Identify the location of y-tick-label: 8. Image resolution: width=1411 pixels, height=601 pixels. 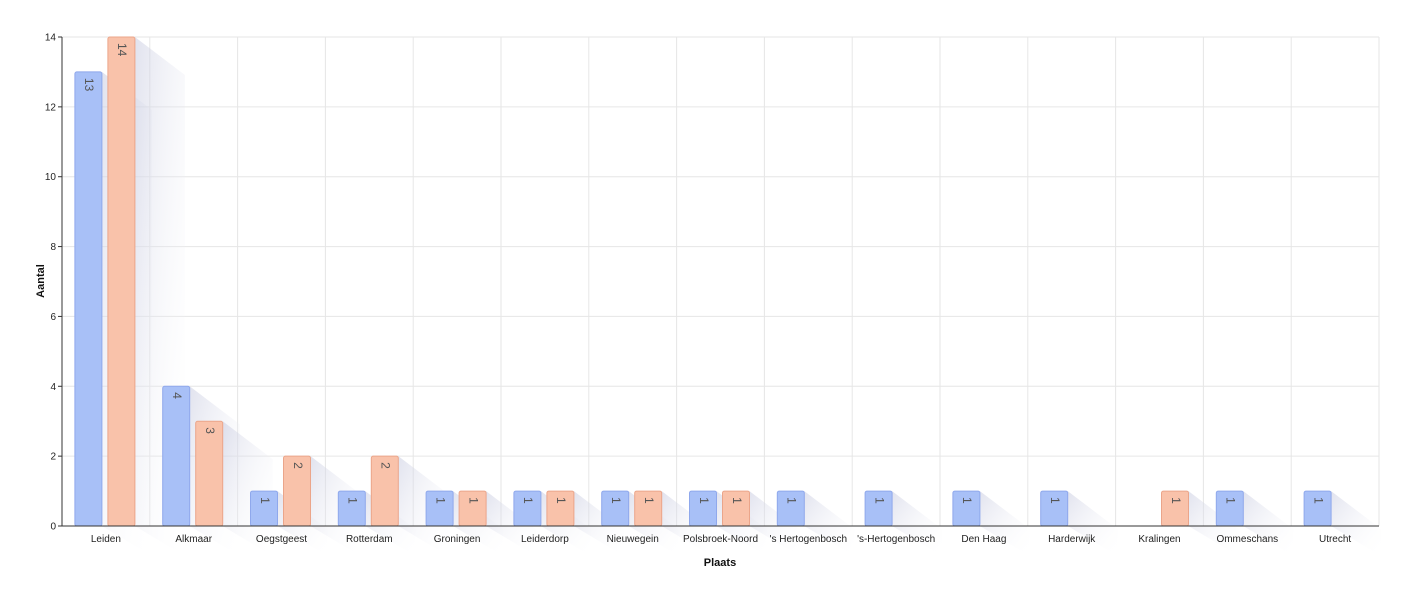
(53, 247).